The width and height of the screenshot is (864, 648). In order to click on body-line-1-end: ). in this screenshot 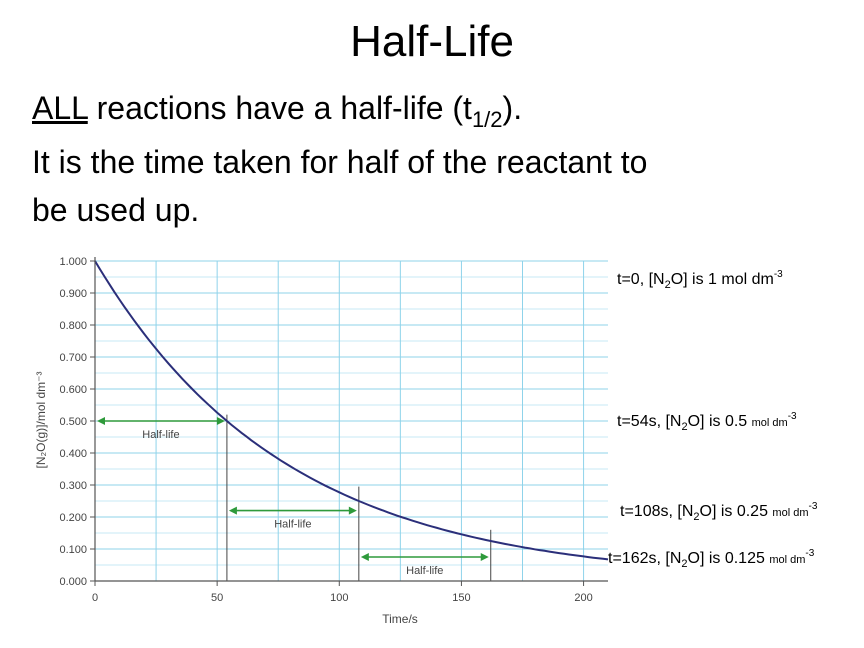, I will do `click(512, 108)`.